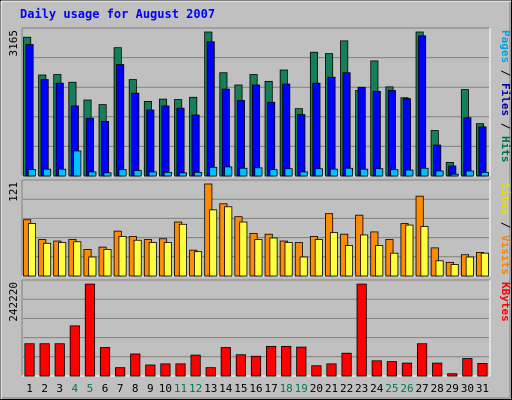  What do you see at coordinates (59, 388) in the screenshot?
I see `x-tick-label: 3` at bounding box center [59, 388].